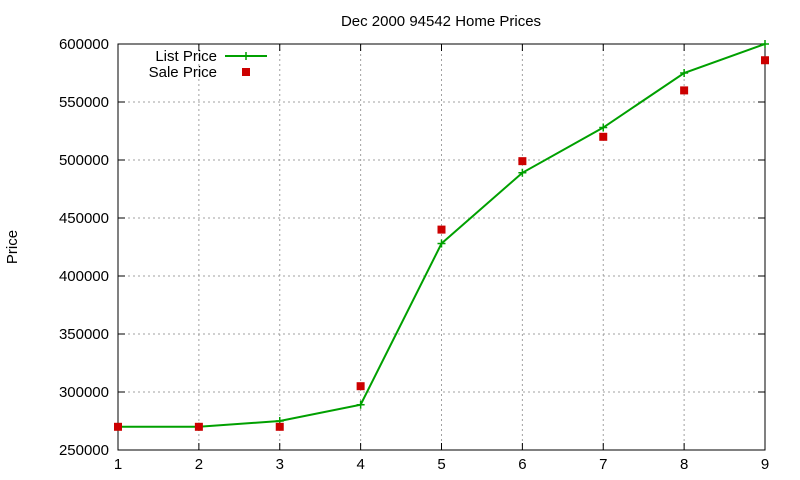  What do you see at coordinates (246, 56) in the screenshot?
I see `legend-plus-marker` at bounding box center [246, 56].